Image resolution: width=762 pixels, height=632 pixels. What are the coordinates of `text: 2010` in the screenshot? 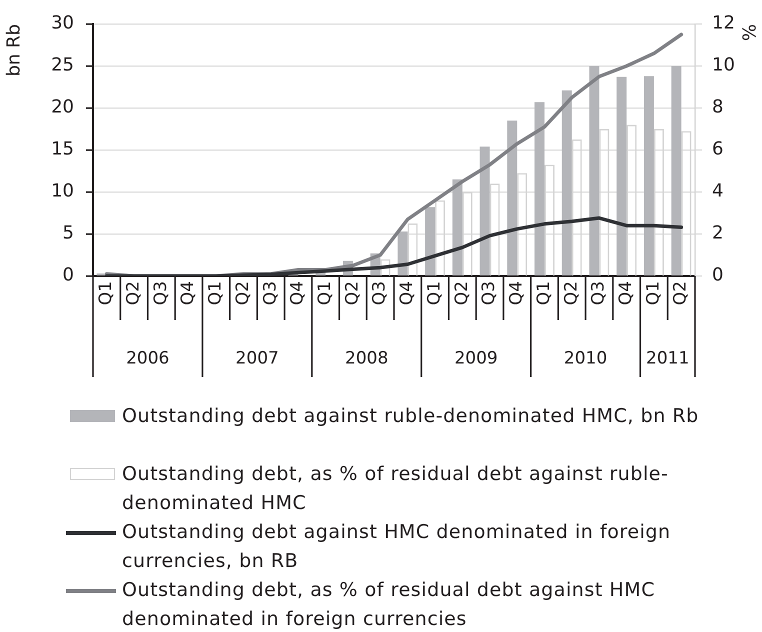 It's located at (586, 358).